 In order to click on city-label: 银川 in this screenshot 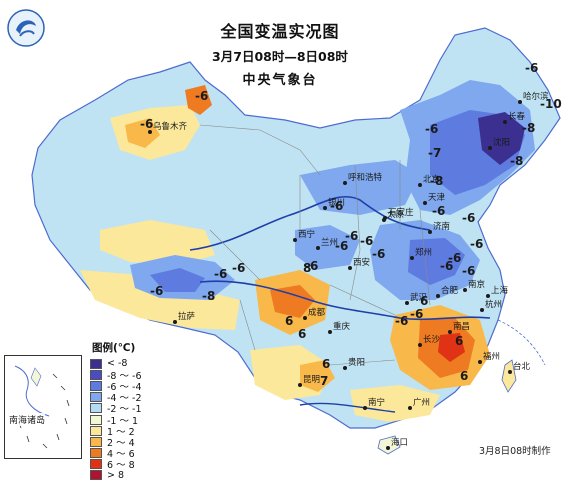, I will do `click(336, 202)`.